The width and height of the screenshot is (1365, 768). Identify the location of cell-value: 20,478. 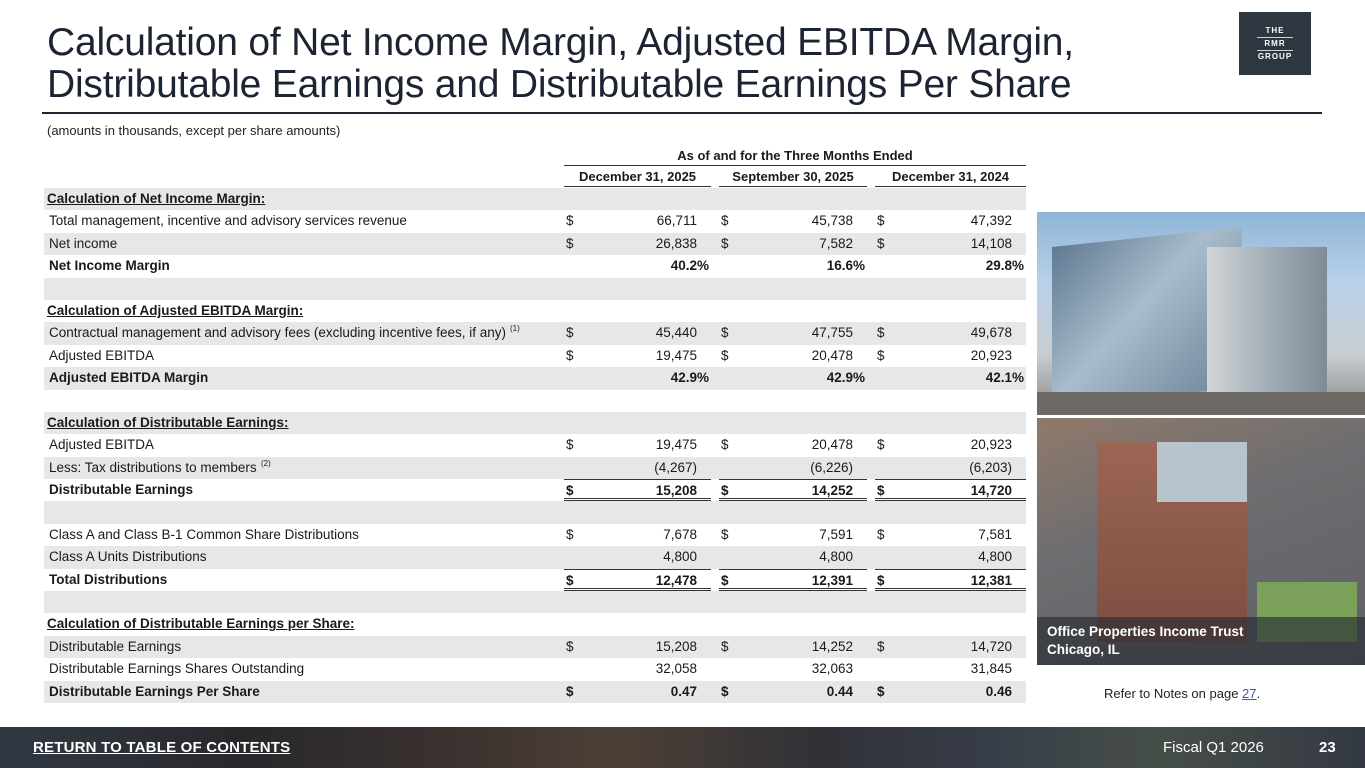
(832, 445).